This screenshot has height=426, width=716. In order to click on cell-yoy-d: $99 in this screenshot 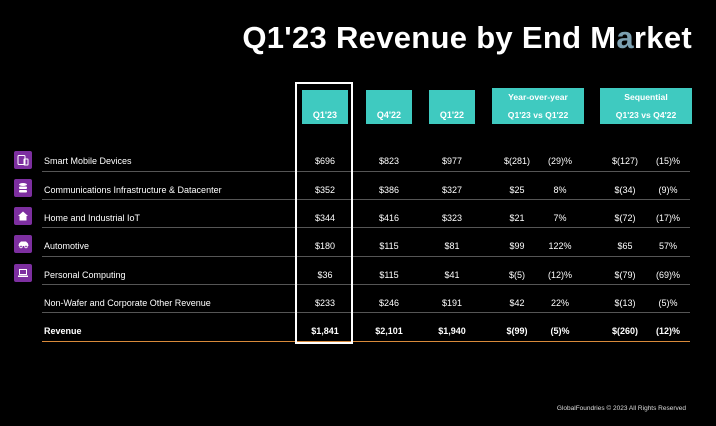, I will do `click(517, 246)`.